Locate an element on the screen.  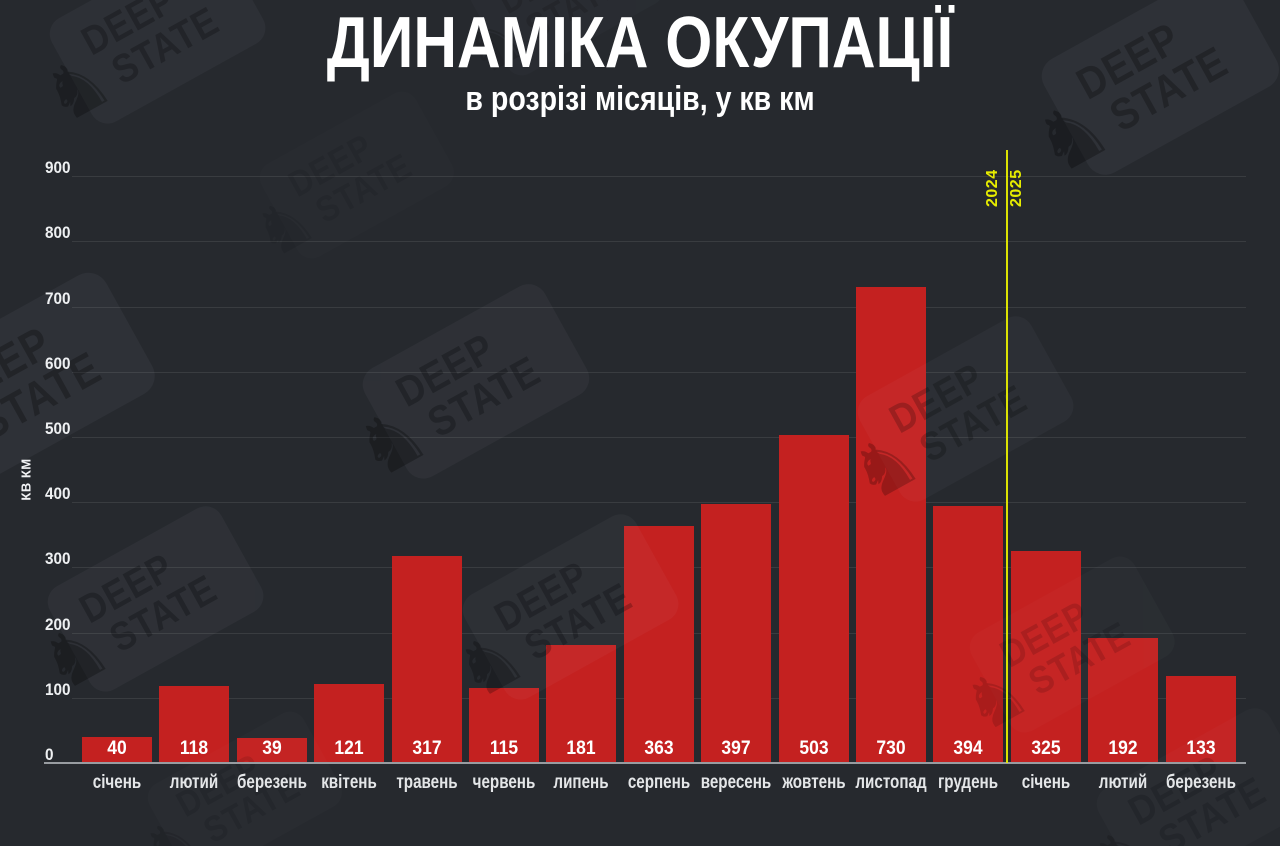
bar-3-квітень is located at coordinates (349, 723).